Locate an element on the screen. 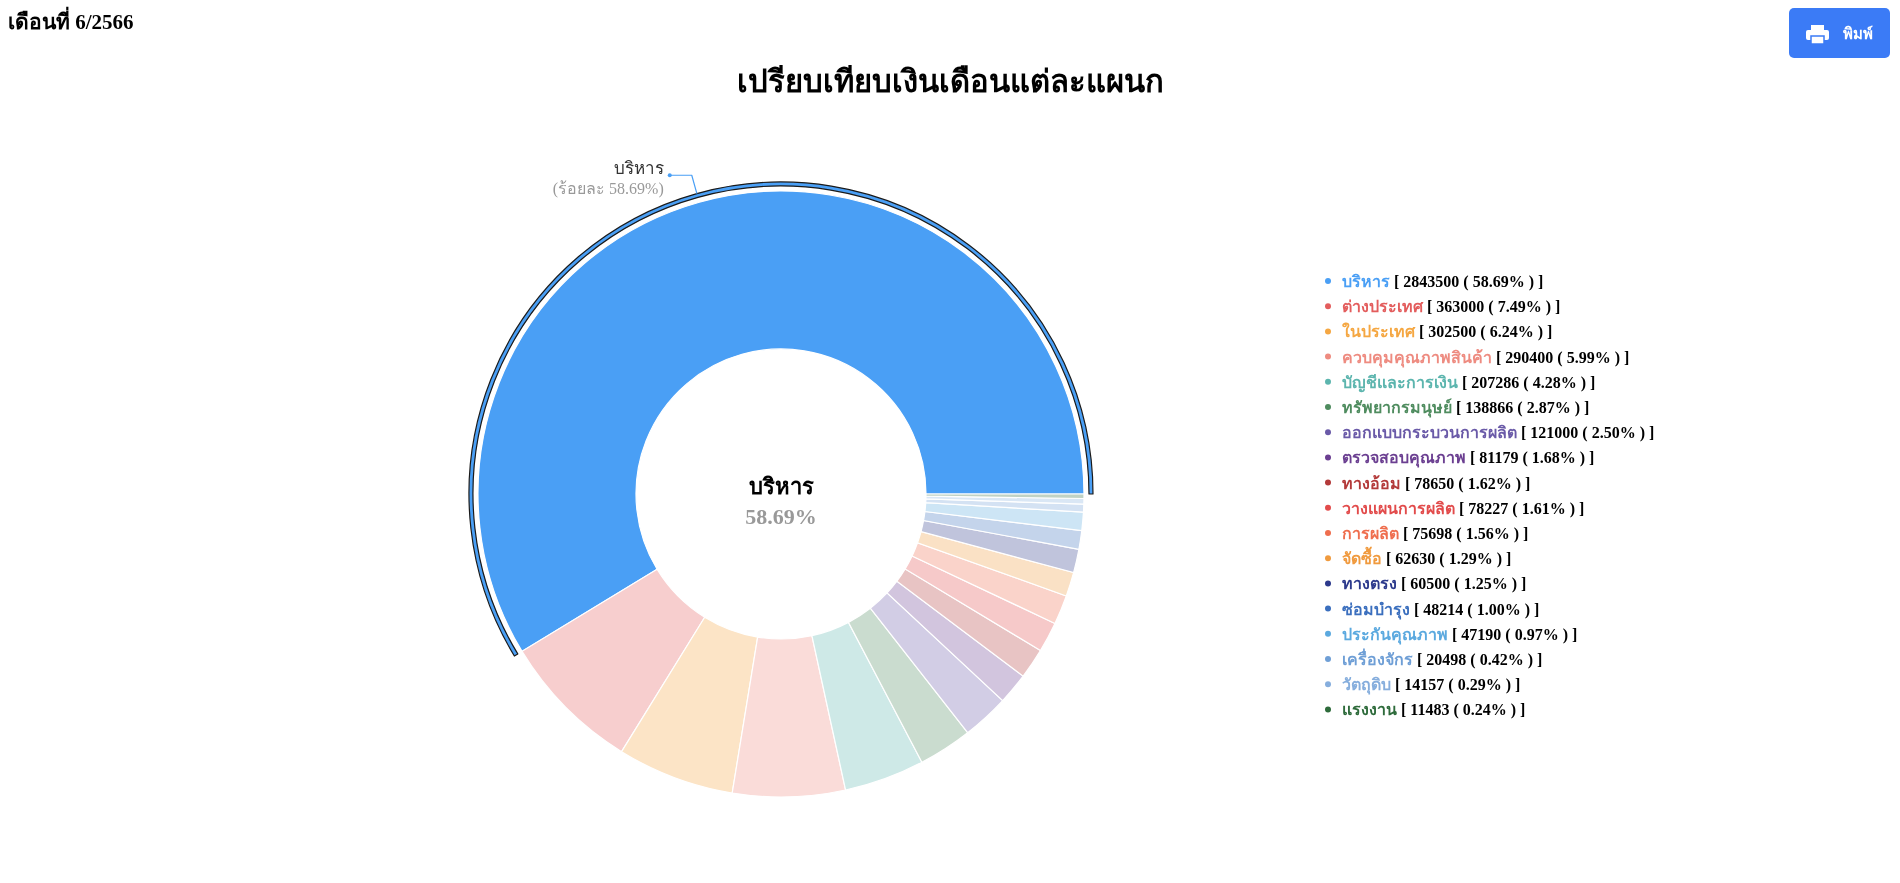 The height and width of the screenshot is (883, 1900). legend-label: ทางตรง is located at coordinates (1369, 584).